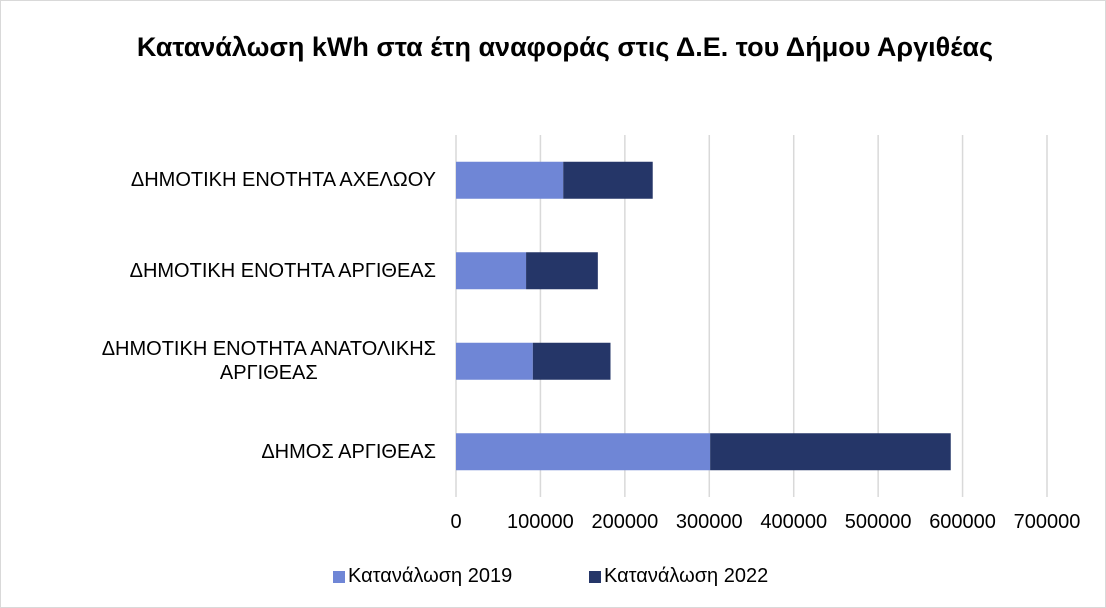 This screenshot has height=608, width=1106. What do you see at coordinates (1047, 522) in the screenshot?
I see `x-tick-label: 700000` at bounding box center [1047, 522].